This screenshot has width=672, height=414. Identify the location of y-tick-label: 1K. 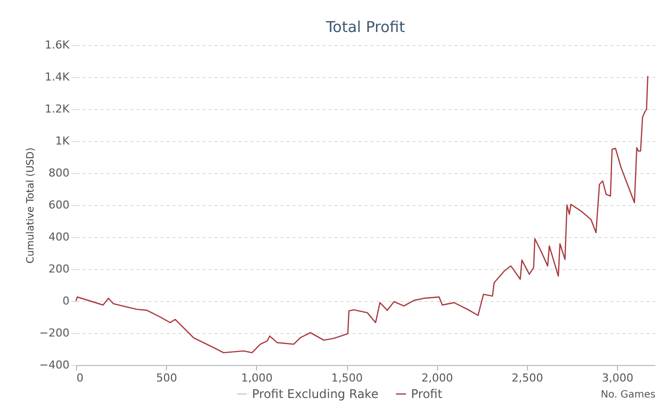
(62, 141).